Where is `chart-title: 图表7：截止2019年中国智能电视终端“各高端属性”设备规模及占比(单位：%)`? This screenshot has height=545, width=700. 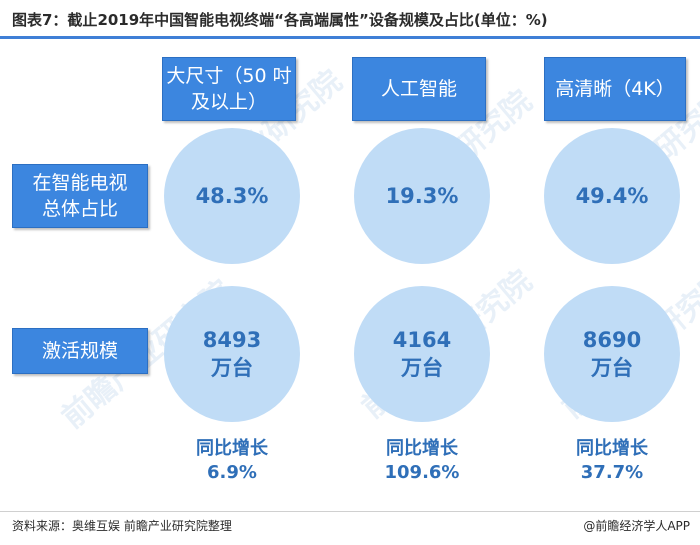
chart-title: 图表7：截止2019年中国智能电视终端“各高端属性”设备规模及占比(单位：%) is located at coordinates (280, 20).